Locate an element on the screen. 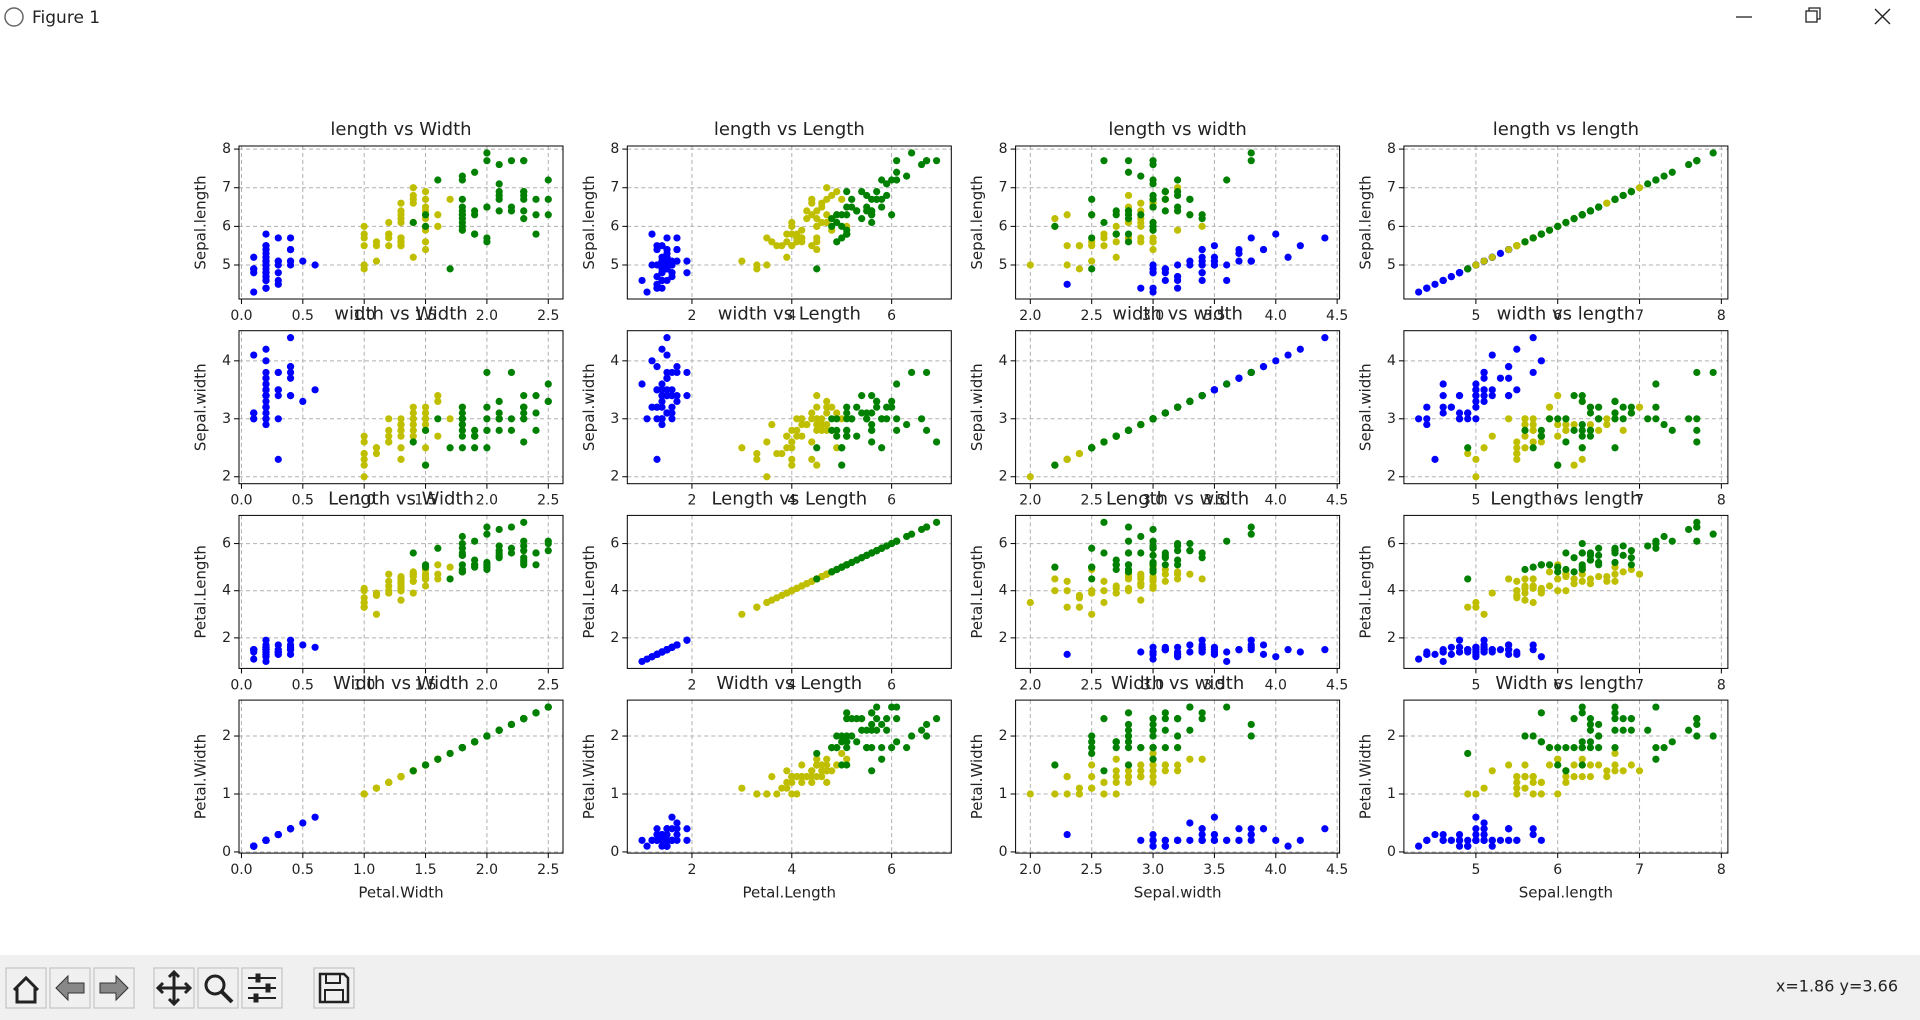 The width and height of the screenshot is (1920, 1020). y-tick-label: 2 is located at coordinates (1391, 477).